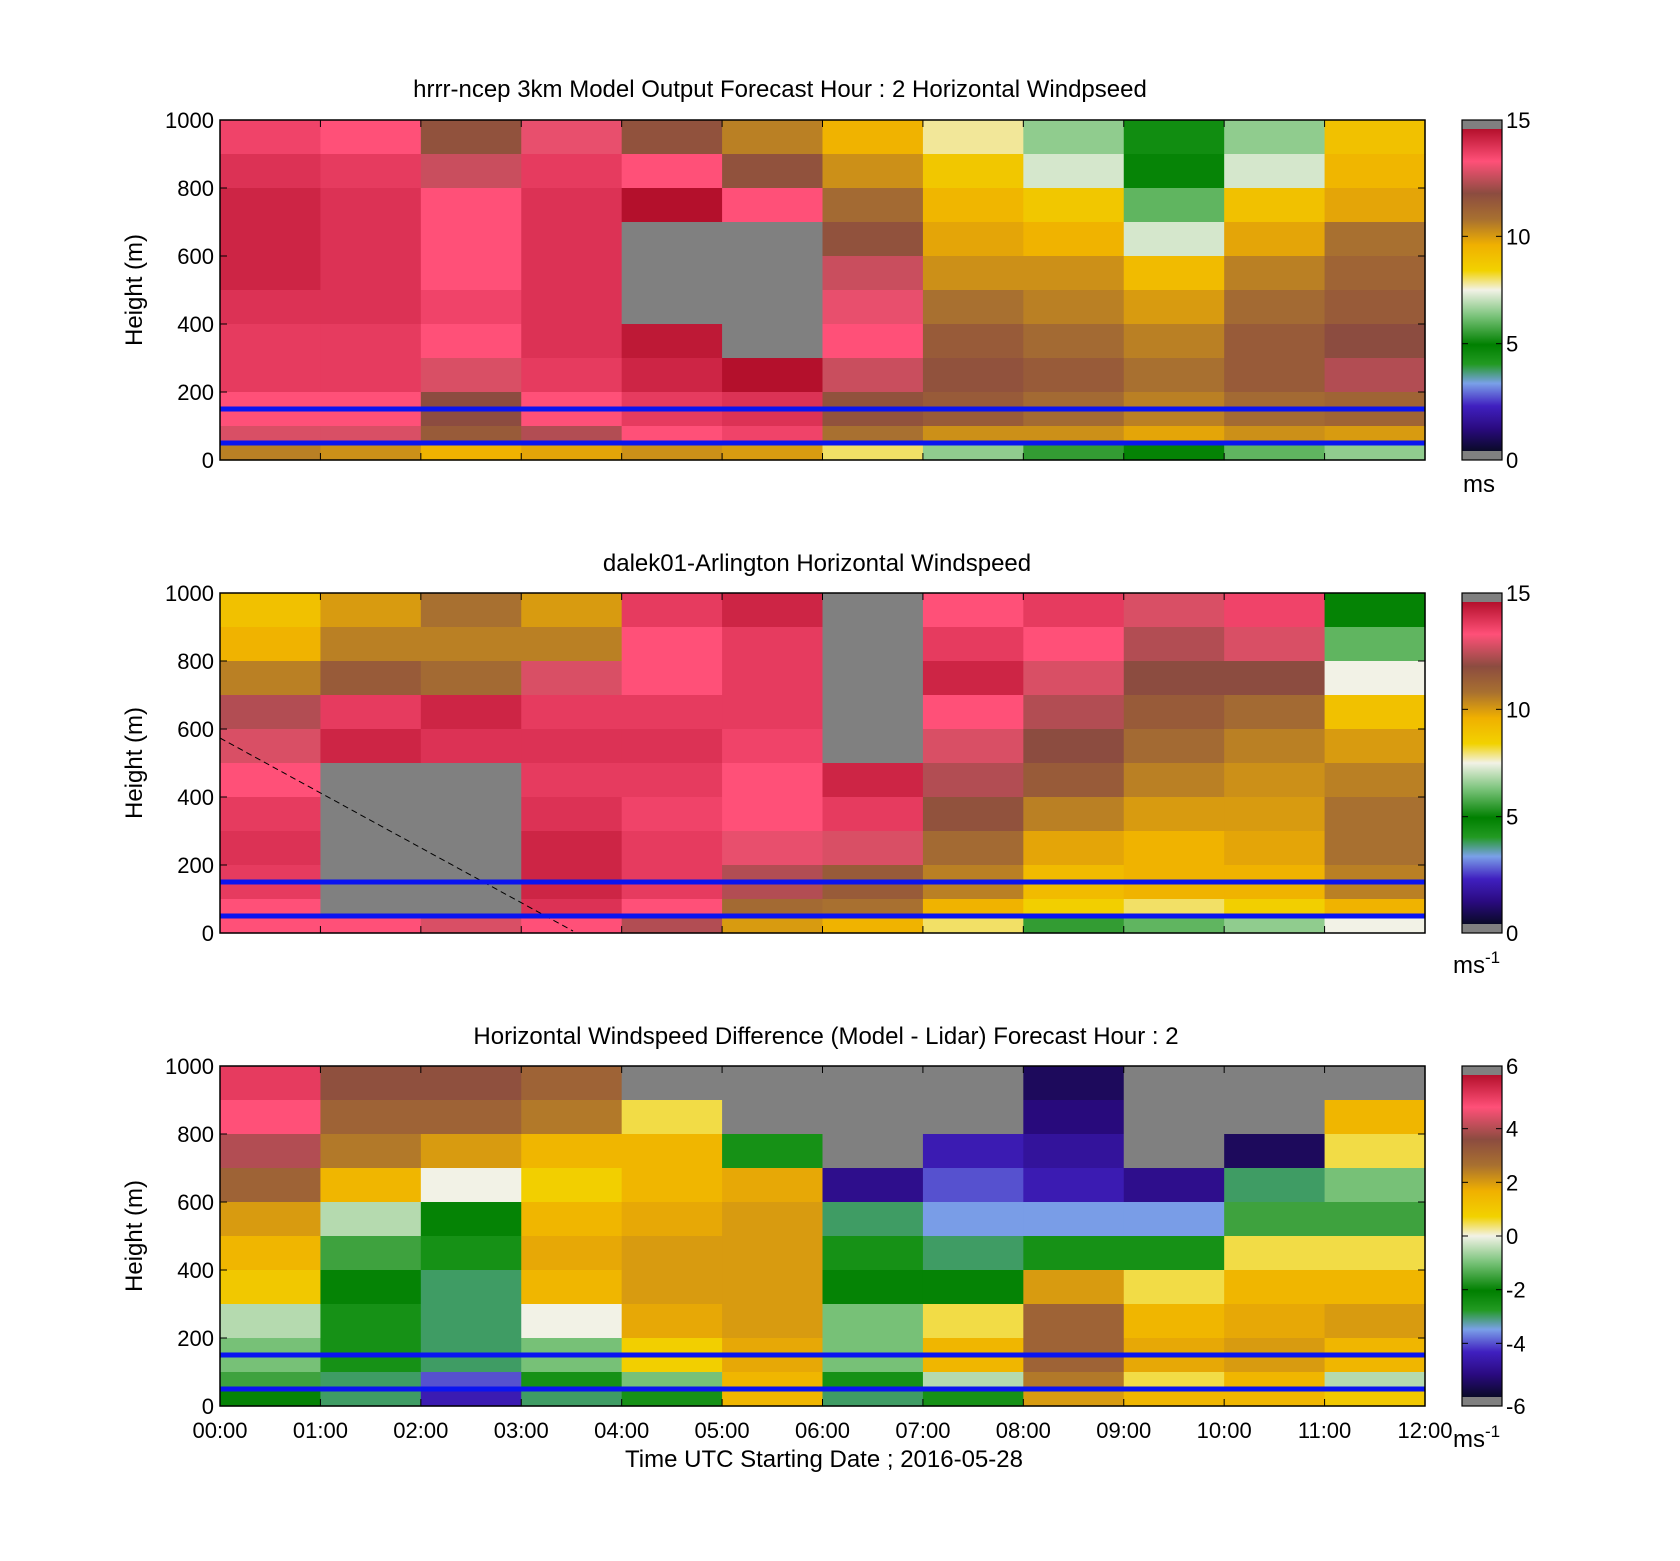 The height and width of the screenshot is (1561, 1680). I want to click on difference-colorbar-tick-label: 0, so click(1512, 1236).